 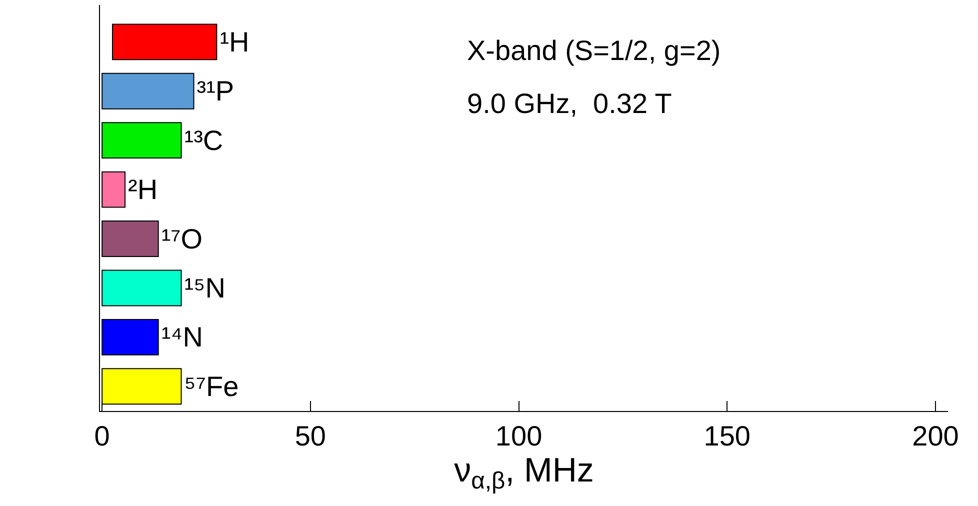 What do you see at coordinates (215, 91) in the screenshot?
I see `y-tick-label: ³¹P` at bounding box center [215, 91].